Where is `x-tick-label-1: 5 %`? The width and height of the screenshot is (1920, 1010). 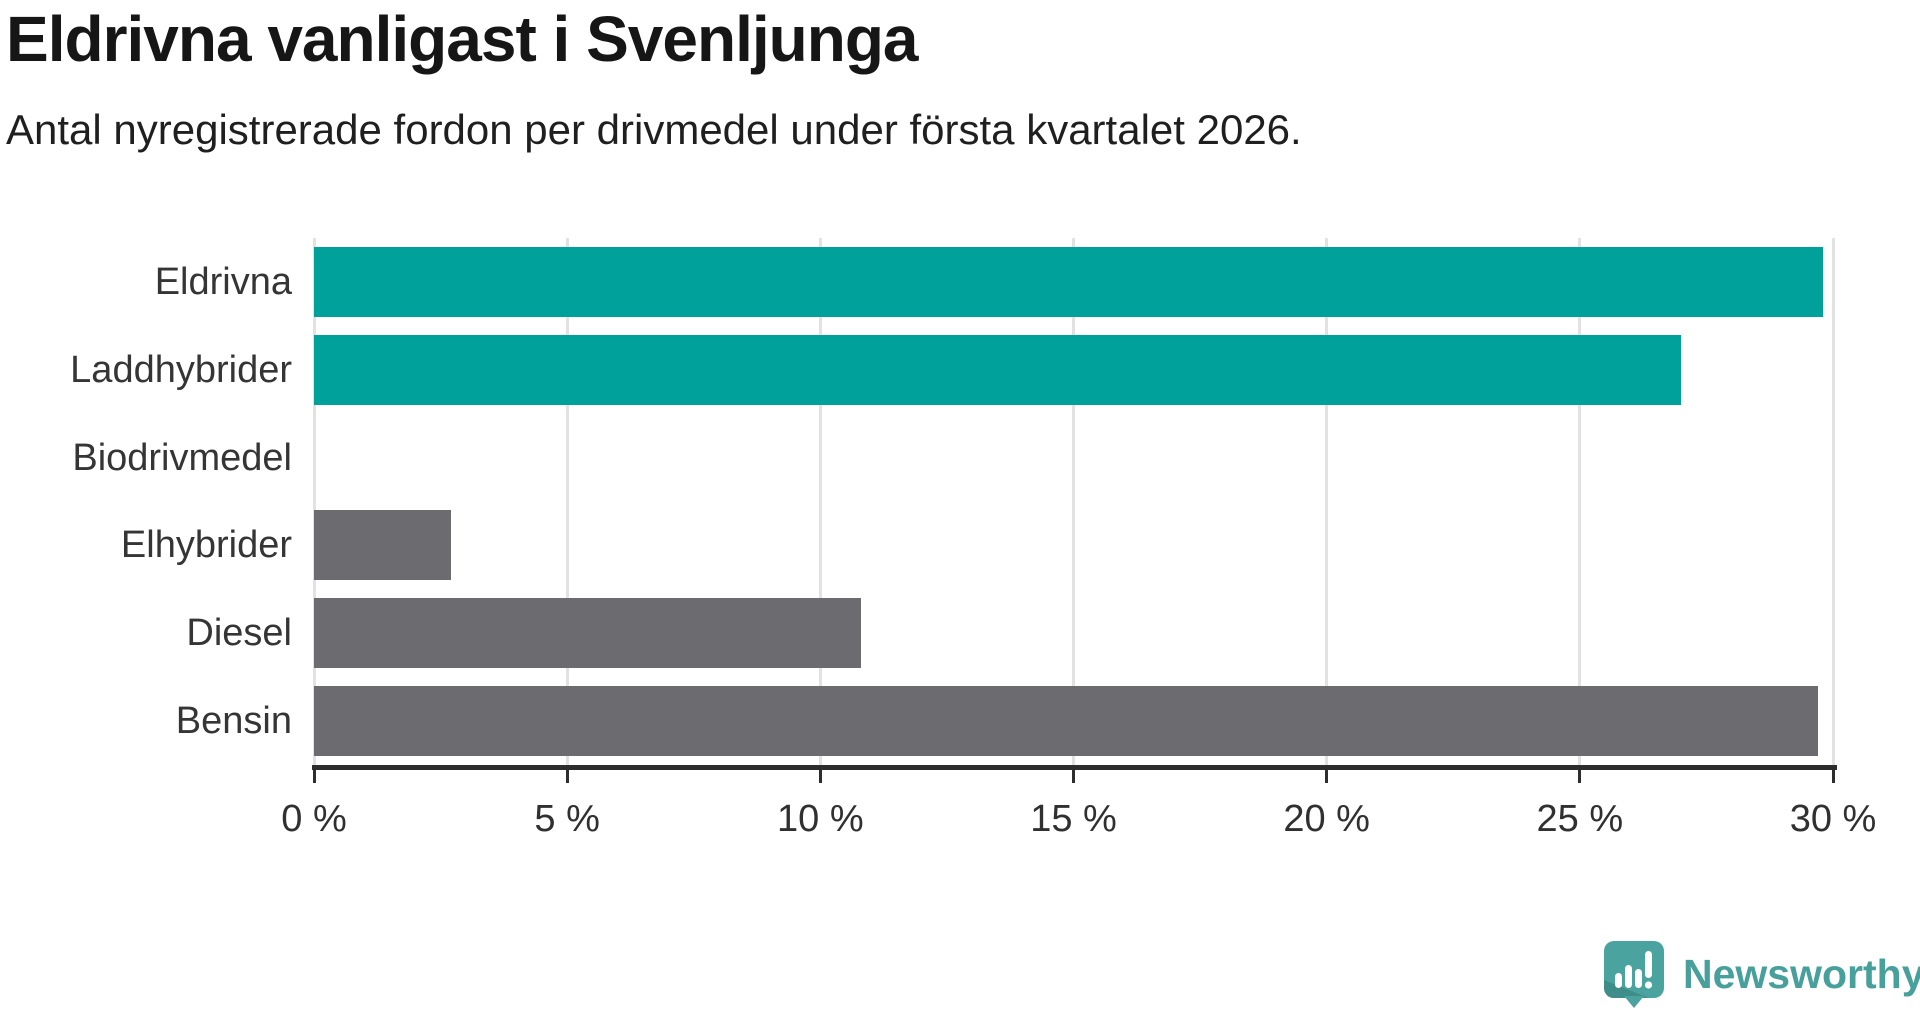 x-tick-label-1: 5 % is located at coordinates (567, 819).